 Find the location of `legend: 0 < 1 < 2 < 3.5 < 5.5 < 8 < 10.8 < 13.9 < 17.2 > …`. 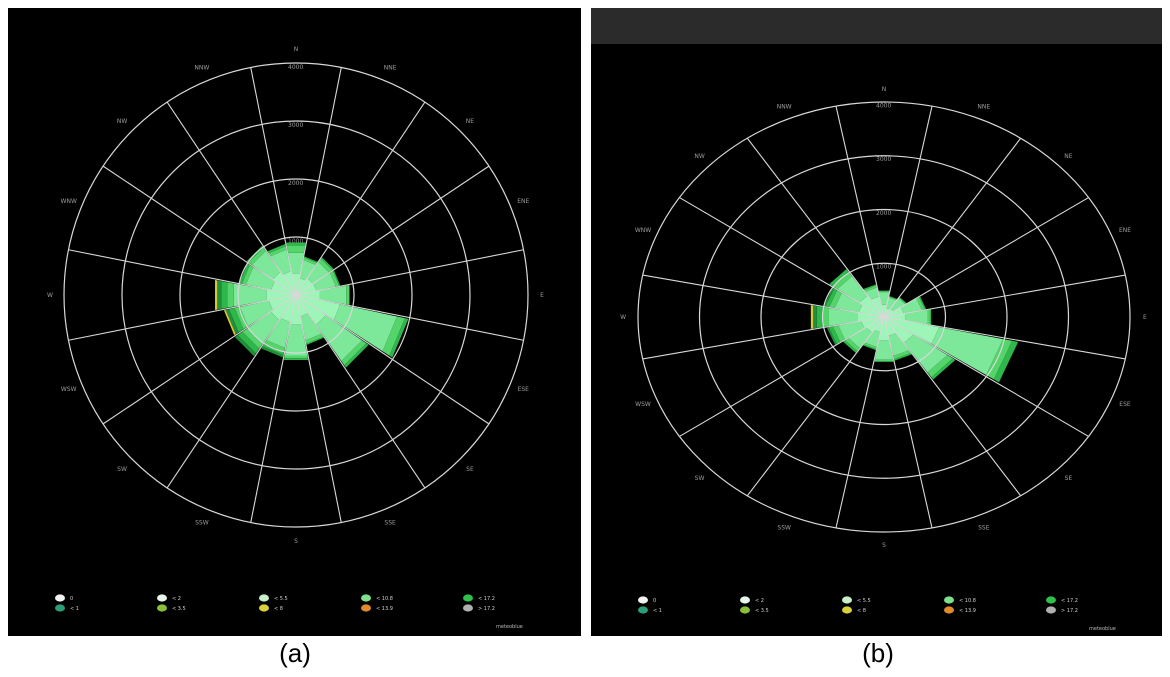

legend: 0 < 1 < 2 < 3.5 < 5.5 < 8 < 10.8 < 13.9 < 17.2 > … is located at coordinates (858, 605).